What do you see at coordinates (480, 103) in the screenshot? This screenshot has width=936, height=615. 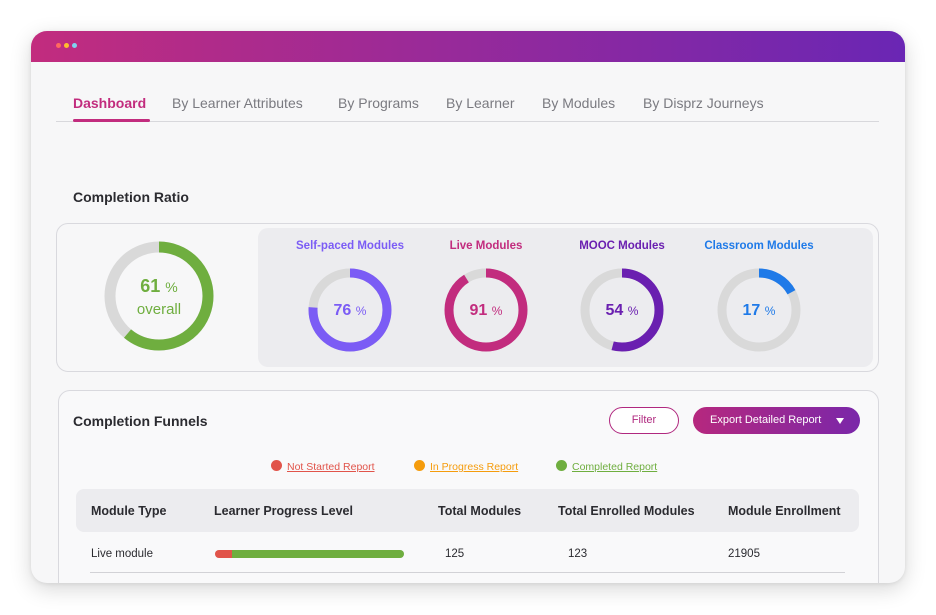 I see `tab-by-learner: By Learner` at bounding box center [480, 103].